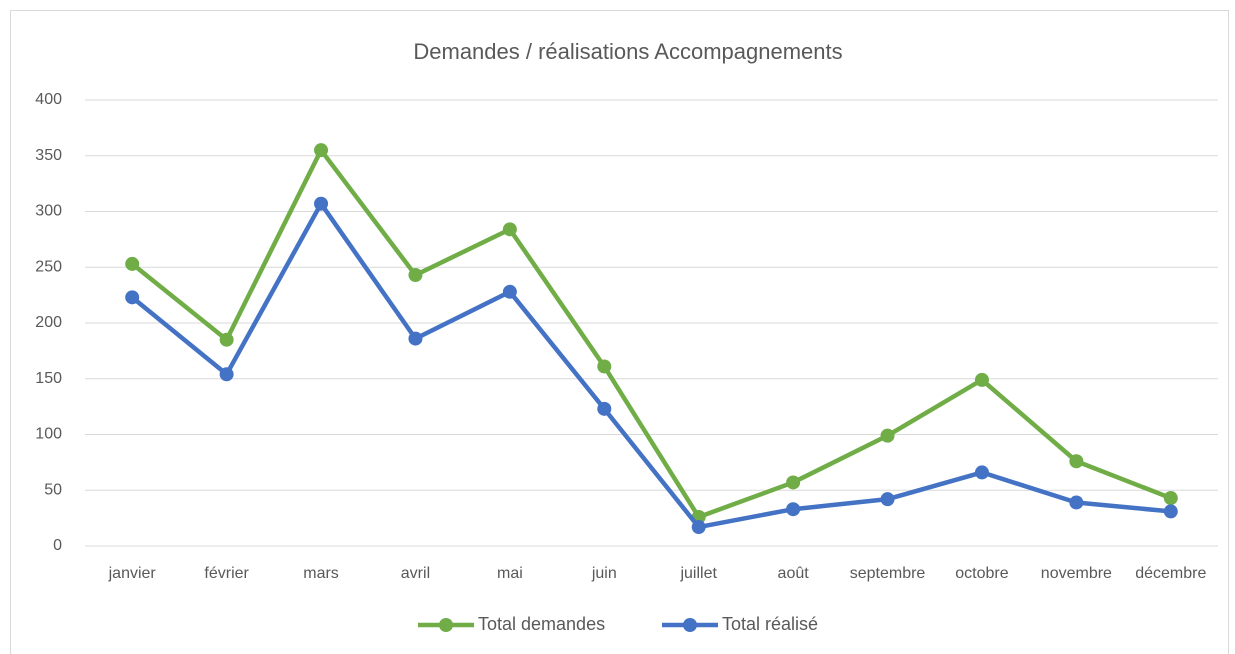 Image resolution: width=1235 pixels, height=654 pixels. I want to click on x-tick-label: mars, so click(321, 573).